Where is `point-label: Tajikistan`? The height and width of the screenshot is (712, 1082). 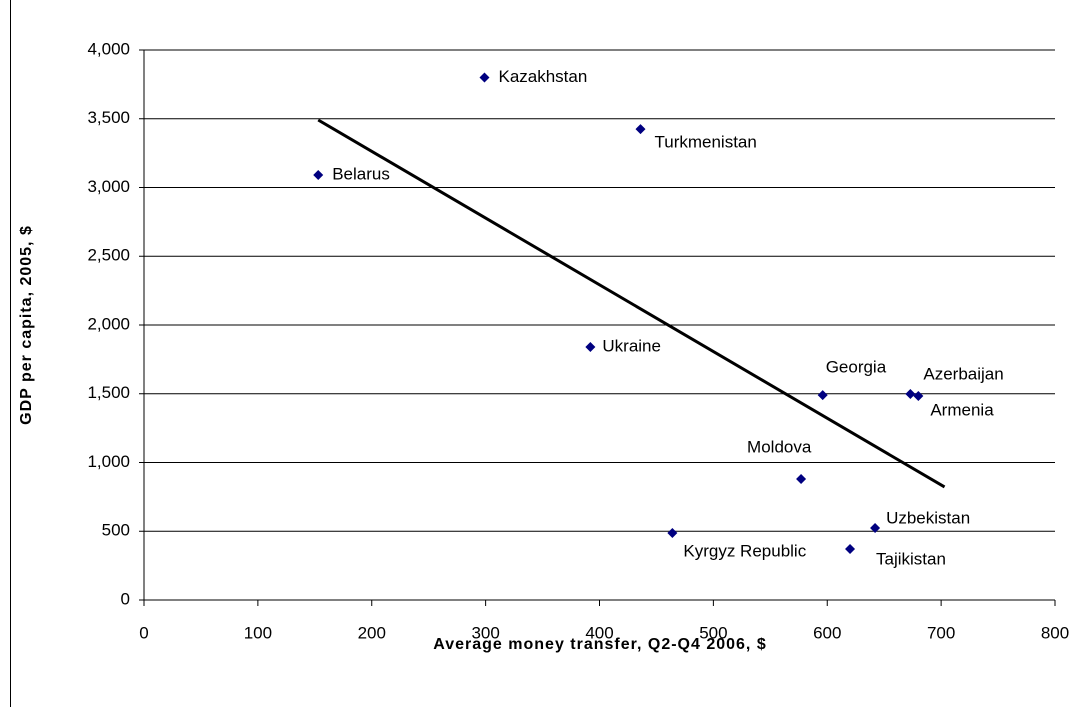 point-label: Tajikistan is located at coordinates (911, 558).